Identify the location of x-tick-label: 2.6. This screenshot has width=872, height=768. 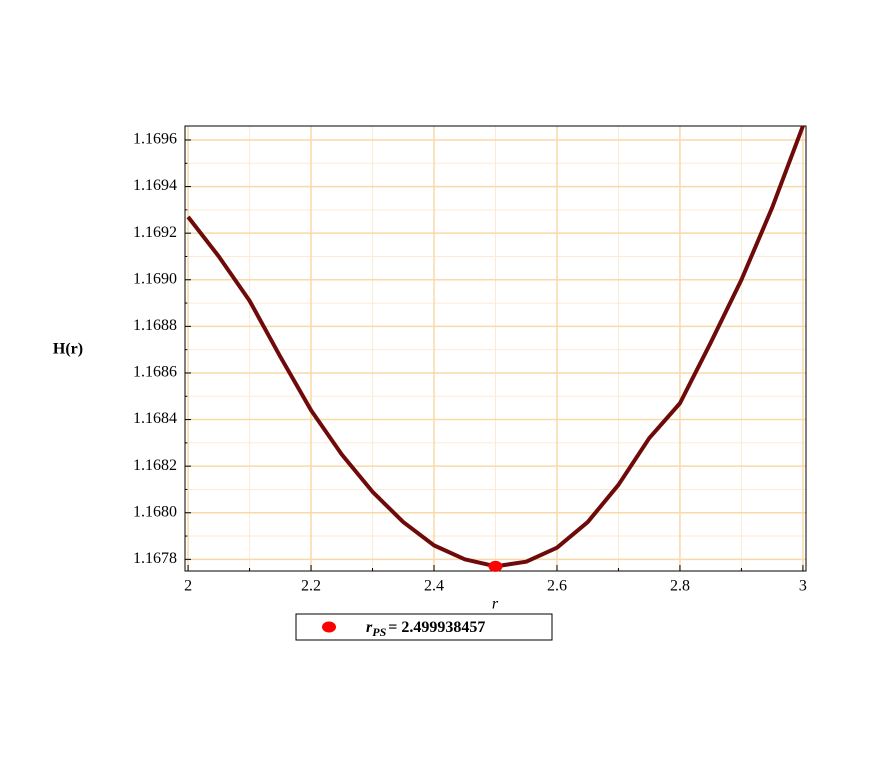
(557, 586).